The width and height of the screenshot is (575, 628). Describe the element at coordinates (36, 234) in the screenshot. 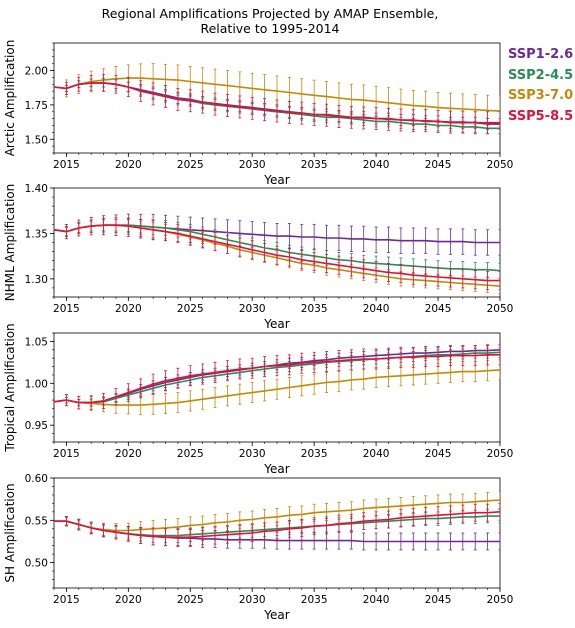

I see `y-tick-label: 1.35` at that location.